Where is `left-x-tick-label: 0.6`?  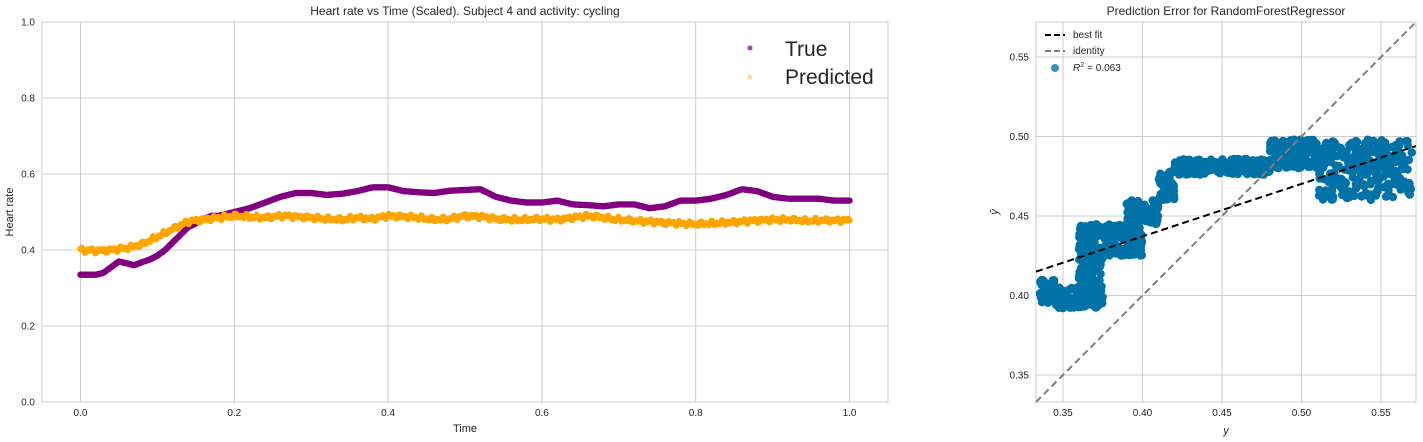 left-x-tick-label: 0.6 is located at coordinates (542, 413).